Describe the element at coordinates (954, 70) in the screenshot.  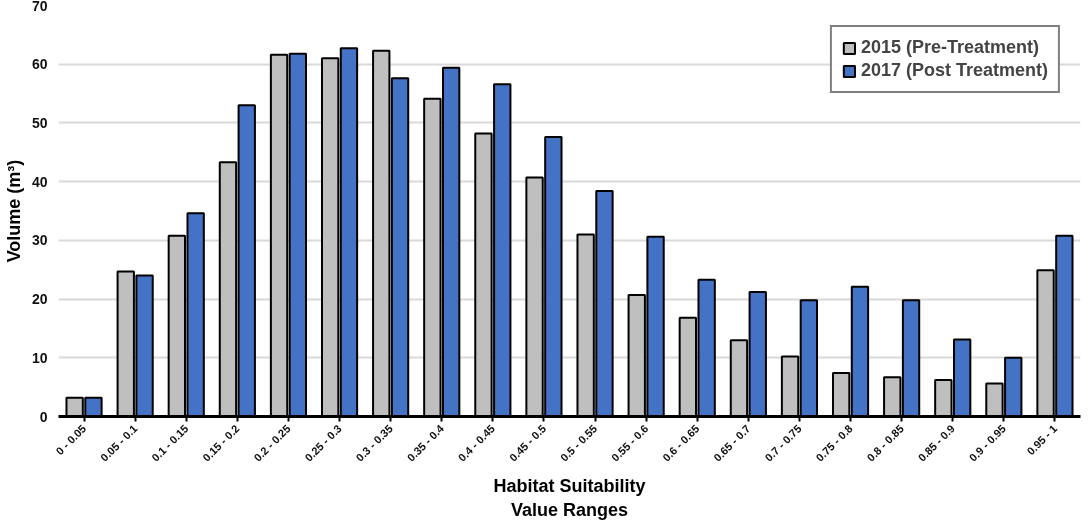
I see `legend-label: 2017 (Post Treatment)` at that location.